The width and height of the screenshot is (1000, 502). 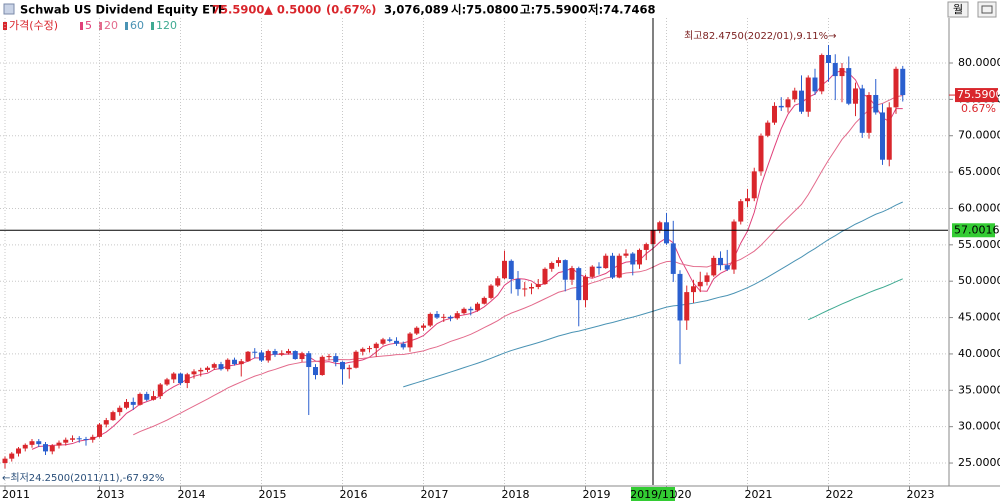 I want to click on open-price: 시:75.0800, so click(x=485, y=10).